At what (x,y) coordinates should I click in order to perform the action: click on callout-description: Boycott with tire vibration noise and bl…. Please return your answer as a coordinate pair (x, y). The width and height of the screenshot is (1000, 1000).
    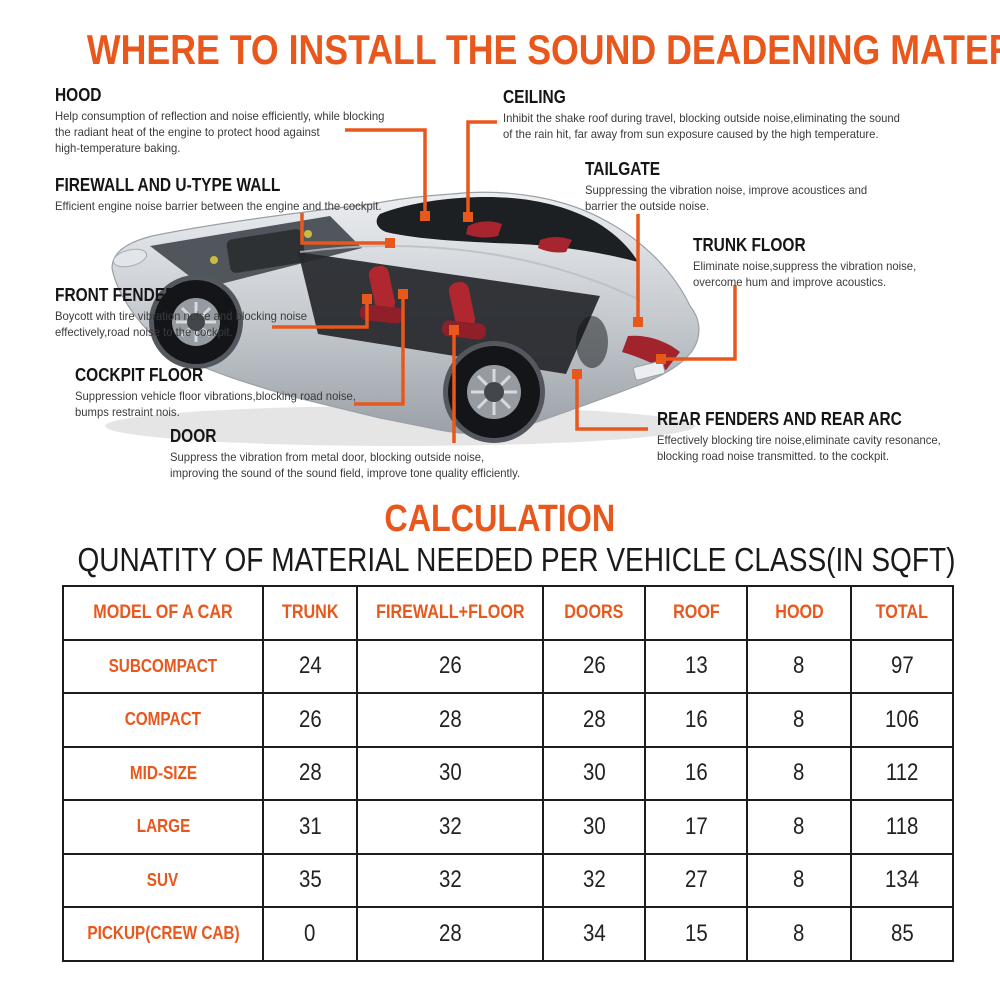
    Looking at the image, I should click on (181, 323).